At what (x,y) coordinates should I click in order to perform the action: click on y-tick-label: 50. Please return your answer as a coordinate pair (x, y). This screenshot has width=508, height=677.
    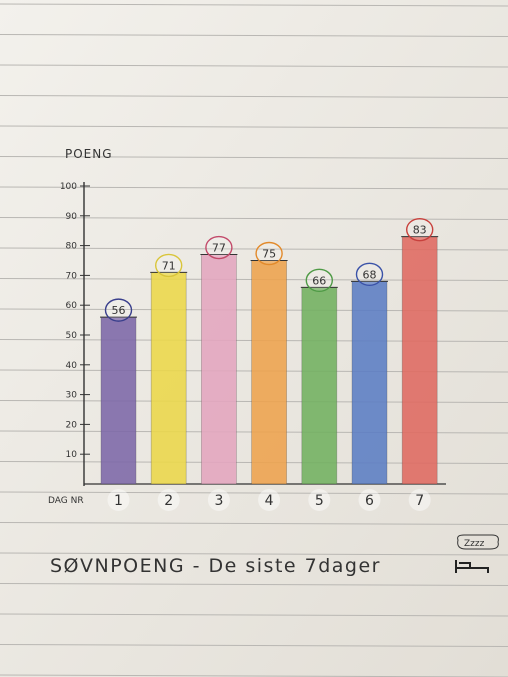
    Looking at the image, I should click on (72, 336).